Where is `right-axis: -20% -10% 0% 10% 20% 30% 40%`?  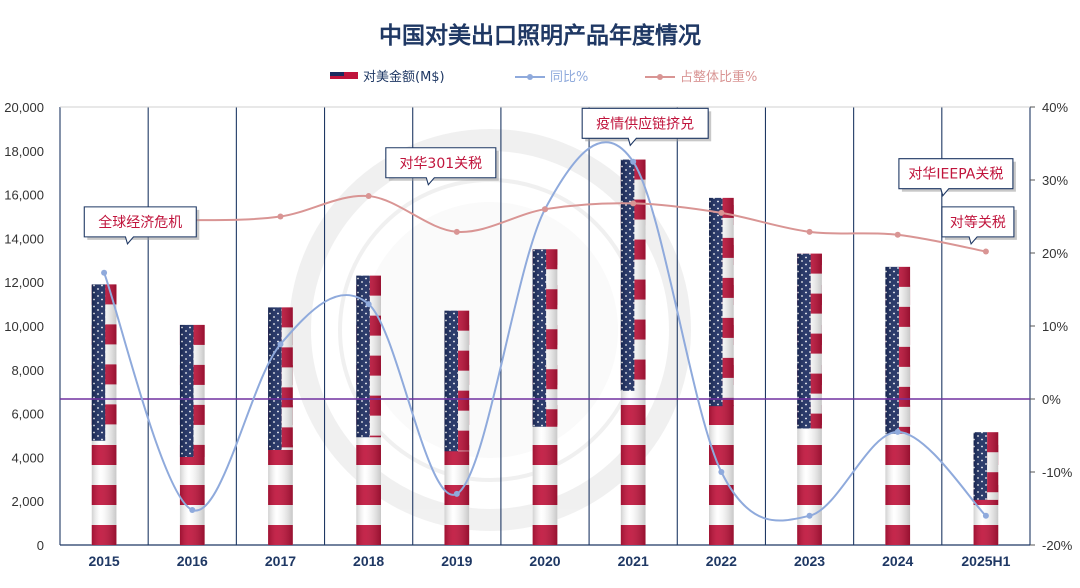
right-axis: -20% -10% 0% 10% 20% 30% 40% is located at coordinates (1051, 326).